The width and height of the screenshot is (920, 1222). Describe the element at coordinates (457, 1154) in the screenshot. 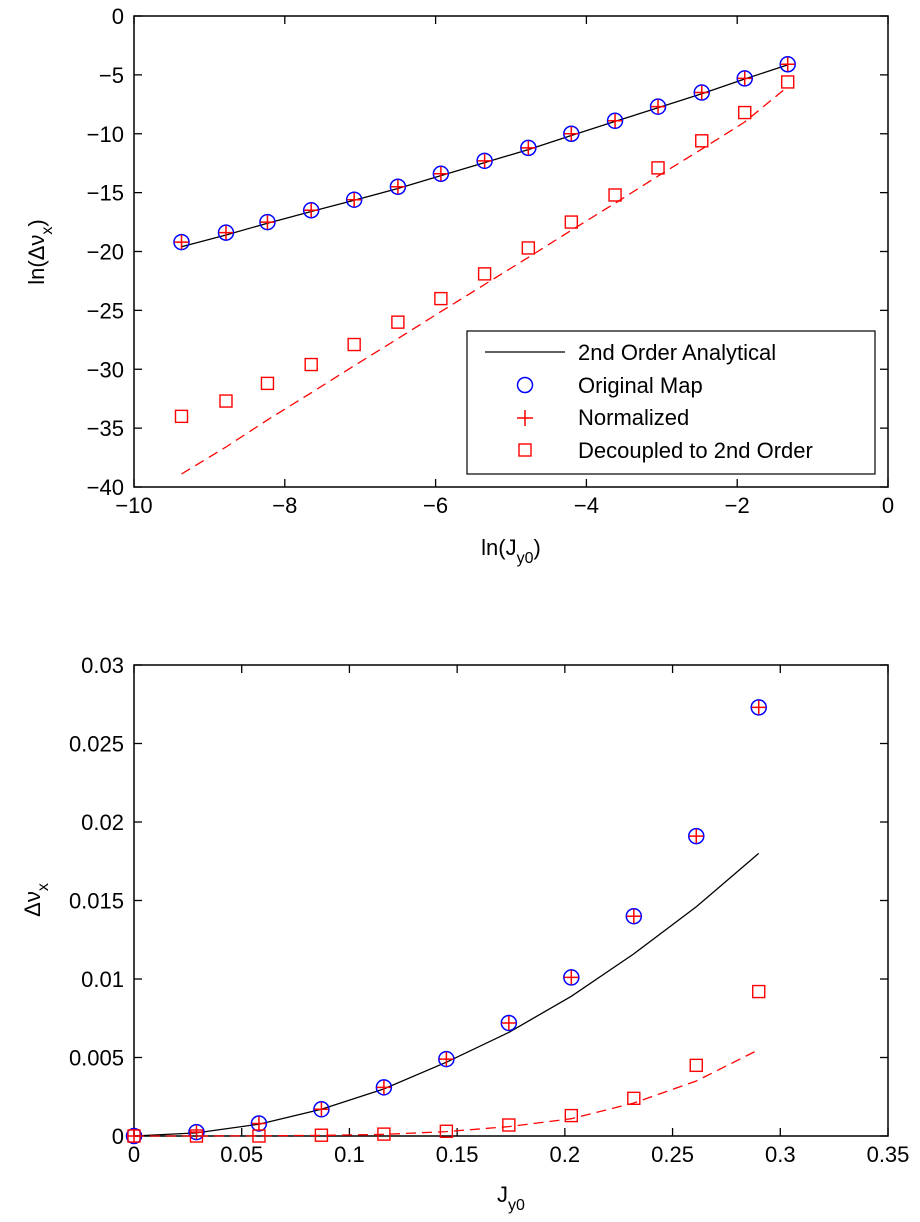

I see `x-tick-label: 0.15` at that location.